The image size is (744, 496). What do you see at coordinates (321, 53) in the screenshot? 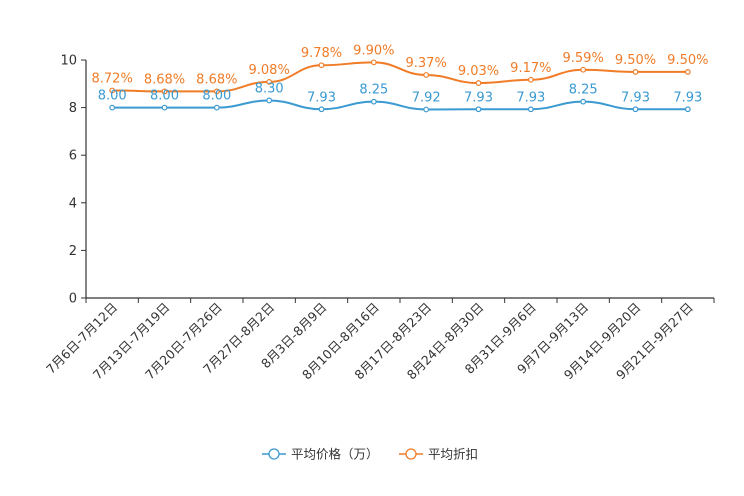
I see `data-label: 9.78%` at bounding box center [321, 53].